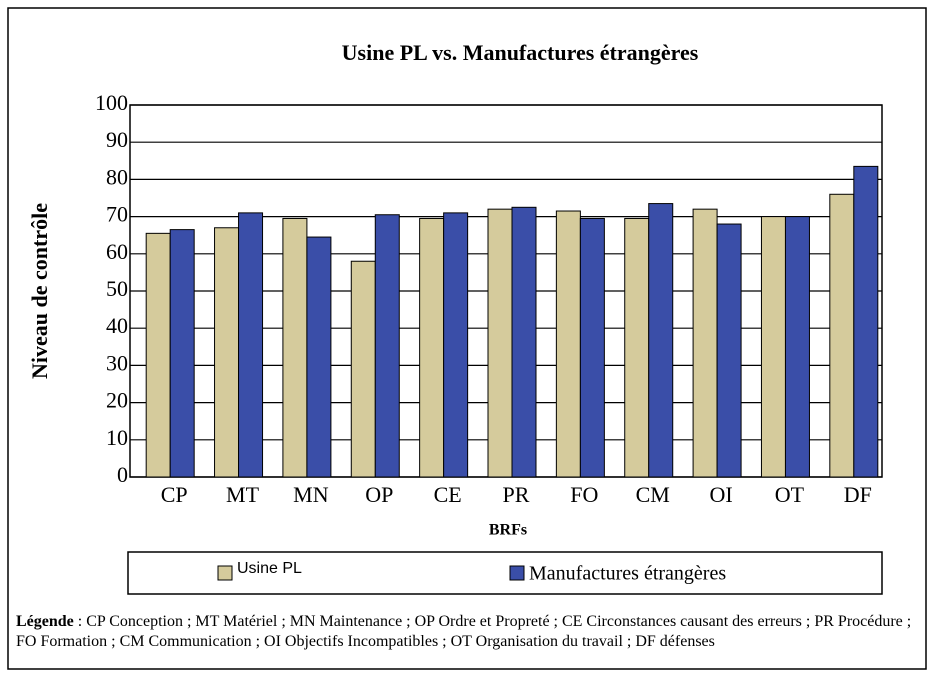 The image size is (935, 678). I want to click on y-tick-label: 60, so click(117, 251).